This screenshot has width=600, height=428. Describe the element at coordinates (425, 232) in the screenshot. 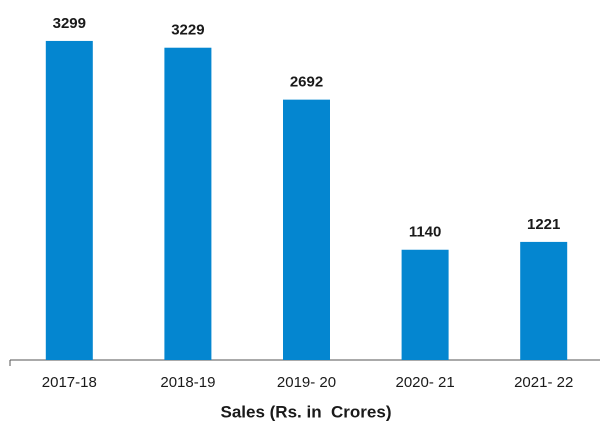

I see `data-label: 1140` at that location.